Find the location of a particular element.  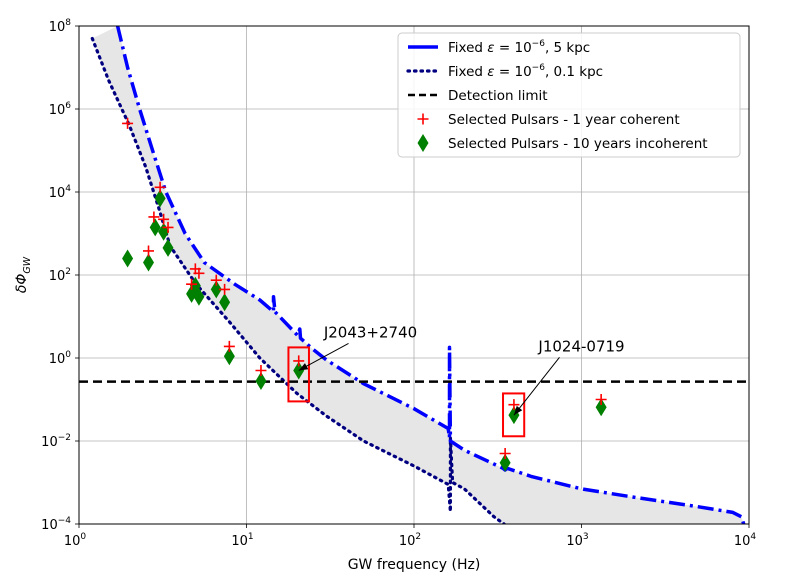

legend-entry-label: Fixed ε = 10−6, 0.1 kpc is located at coordinates (525, 71).